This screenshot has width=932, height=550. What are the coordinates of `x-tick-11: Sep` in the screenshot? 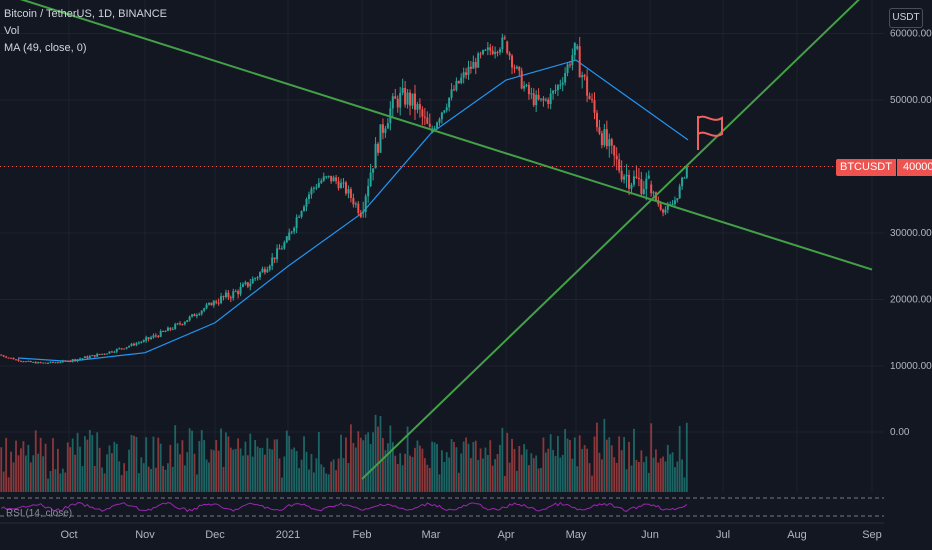 It's located at (872, 535).